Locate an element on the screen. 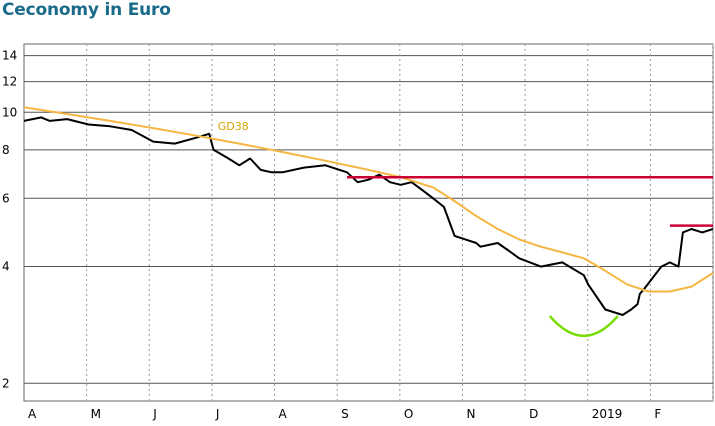 This screenshot has height=426, width=715. x-tick-label: F is located at coordinates (657, 414).